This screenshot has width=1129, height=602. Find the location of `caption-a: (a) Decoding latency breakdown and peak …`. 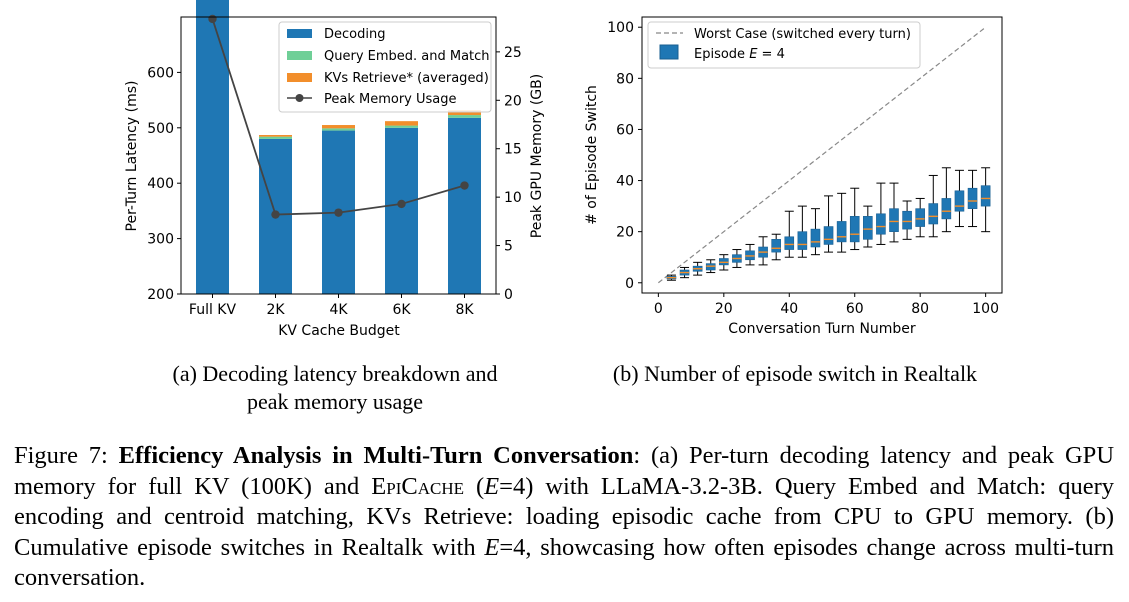

caption-a: (a) Decoding latency breakdown and peak … is located at coordinates (335, 388).